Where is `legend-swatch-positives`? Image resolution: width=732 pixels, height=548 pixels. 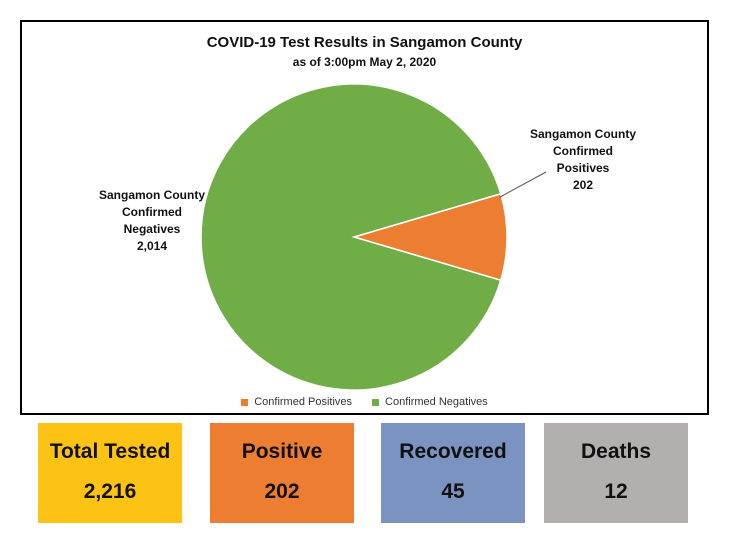
legend-swatch-positives is located at coordinates (245, 402).